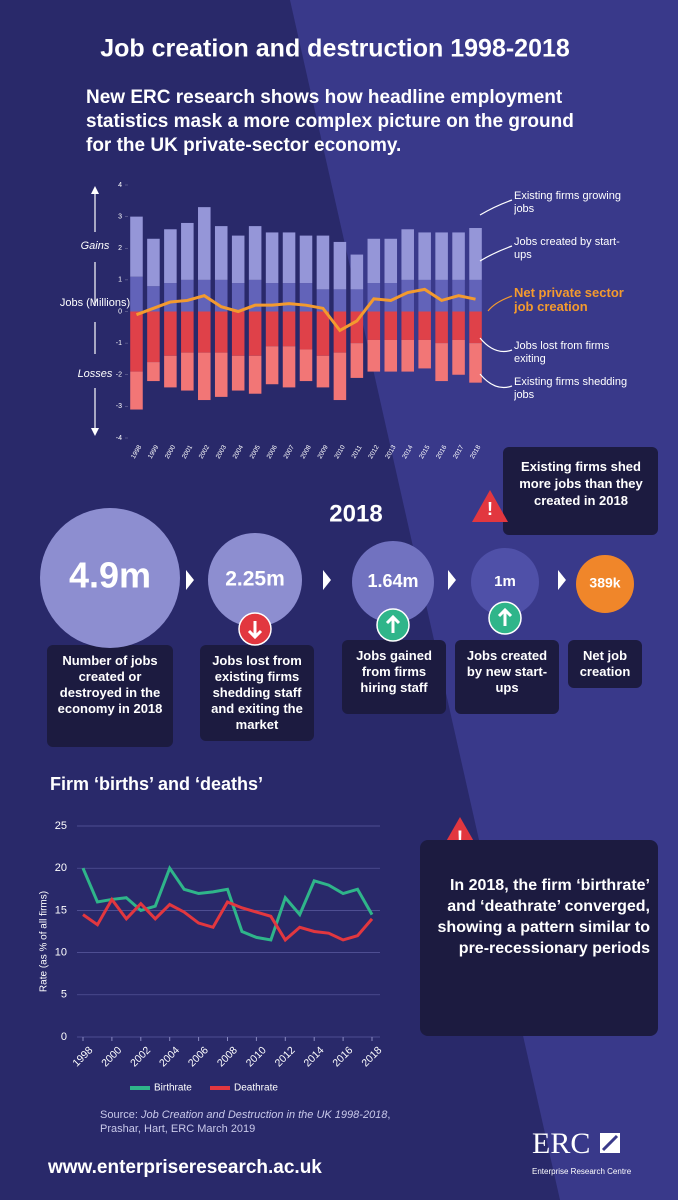 The image size is (678, 1200). I want to click on legend-label: Existing firms shedding jobs, so click(571, 388).